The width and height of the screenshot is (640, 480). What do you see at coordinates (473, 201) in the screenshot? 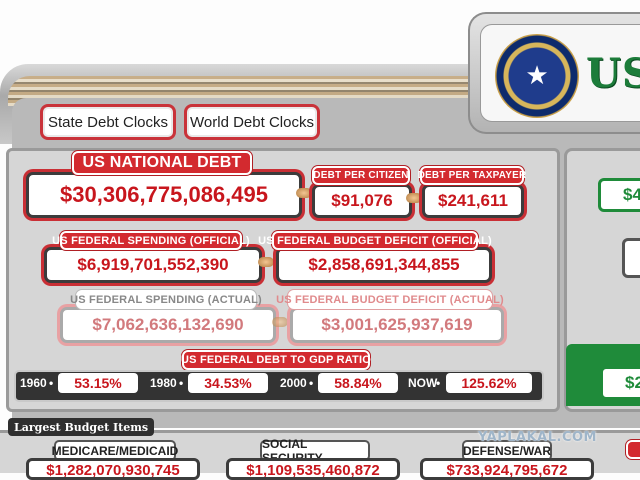
I see `debt-per-taxpayer-value: $241,611` at bounding box center [473, 201].